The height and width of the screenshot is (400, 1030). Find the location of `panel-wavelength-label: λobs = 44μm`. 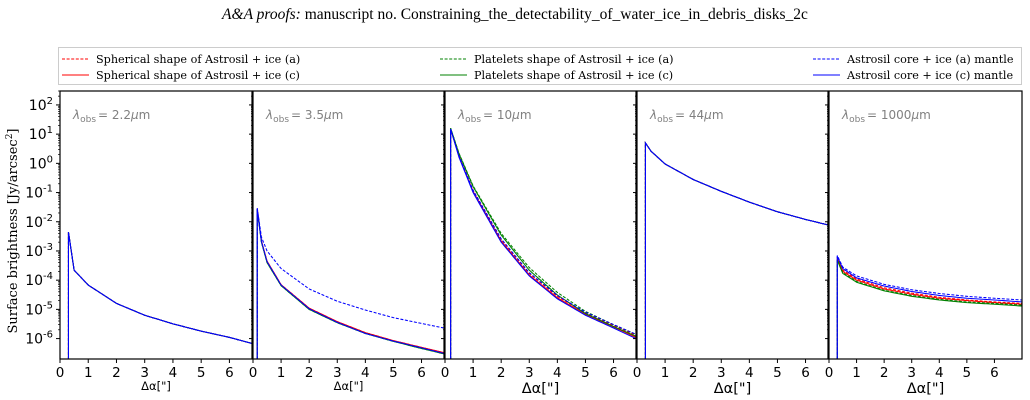

panel-wavelength-label: λobs = 44μm is located at coordinates (686, 116).